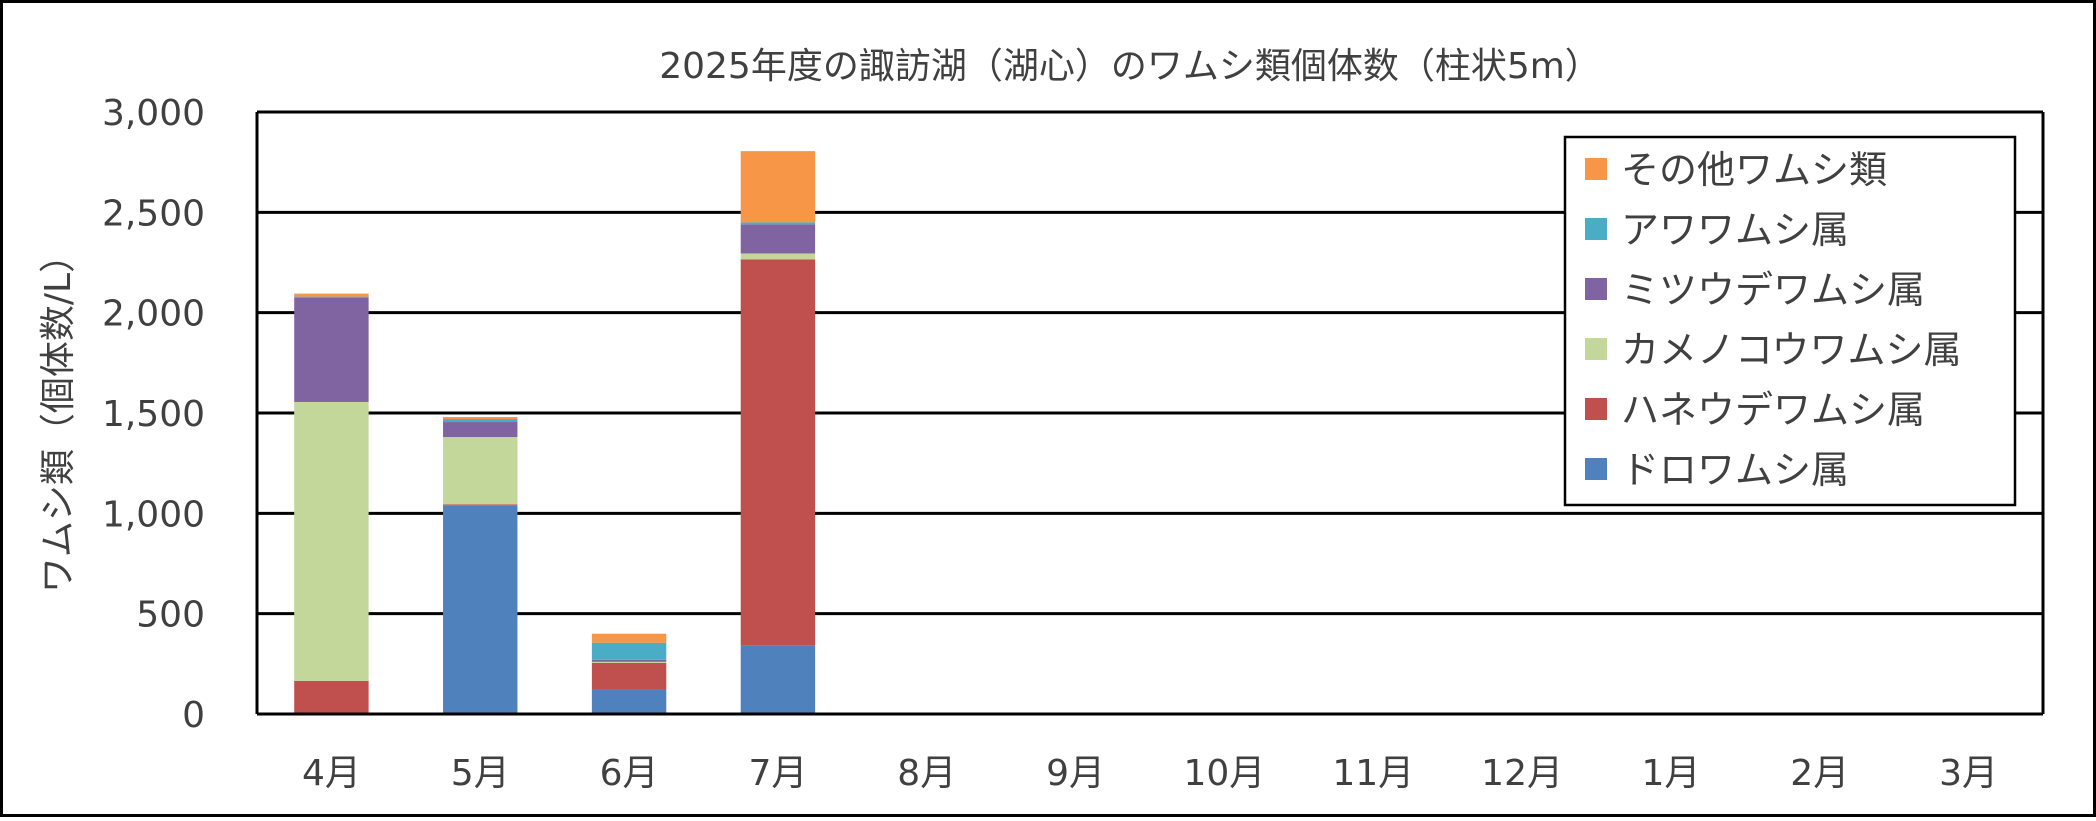 This screenshot has height=821, width=2096. I want to click on x-tick-label: 6月, so click(629, 773).